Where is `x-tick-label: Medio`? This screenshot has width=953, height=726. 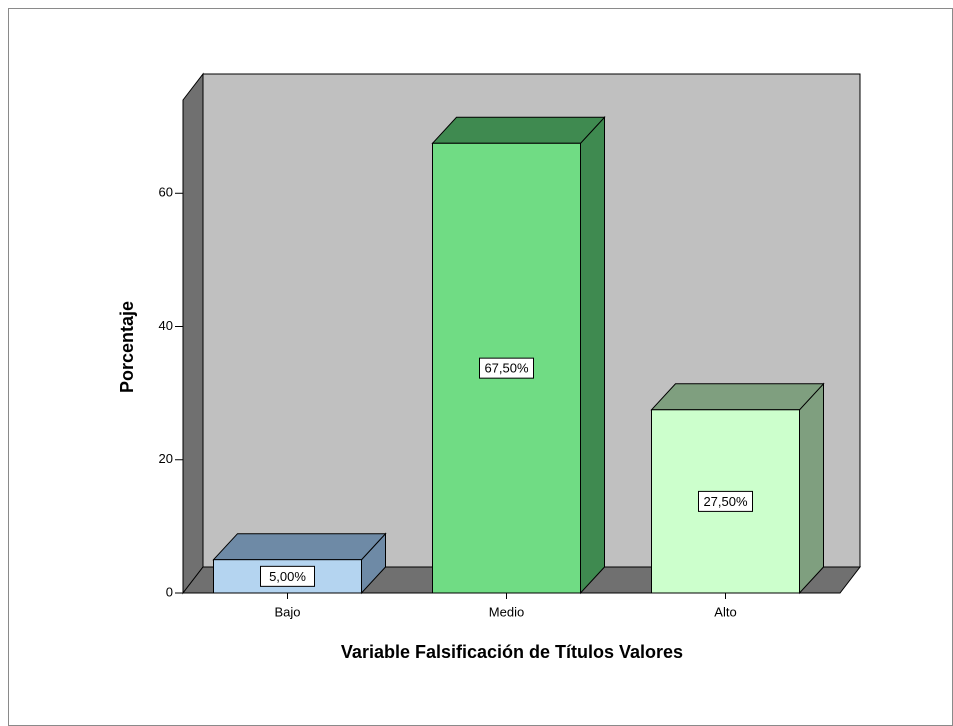
x-tick-label: Medio is located at coordinates (506, 611).